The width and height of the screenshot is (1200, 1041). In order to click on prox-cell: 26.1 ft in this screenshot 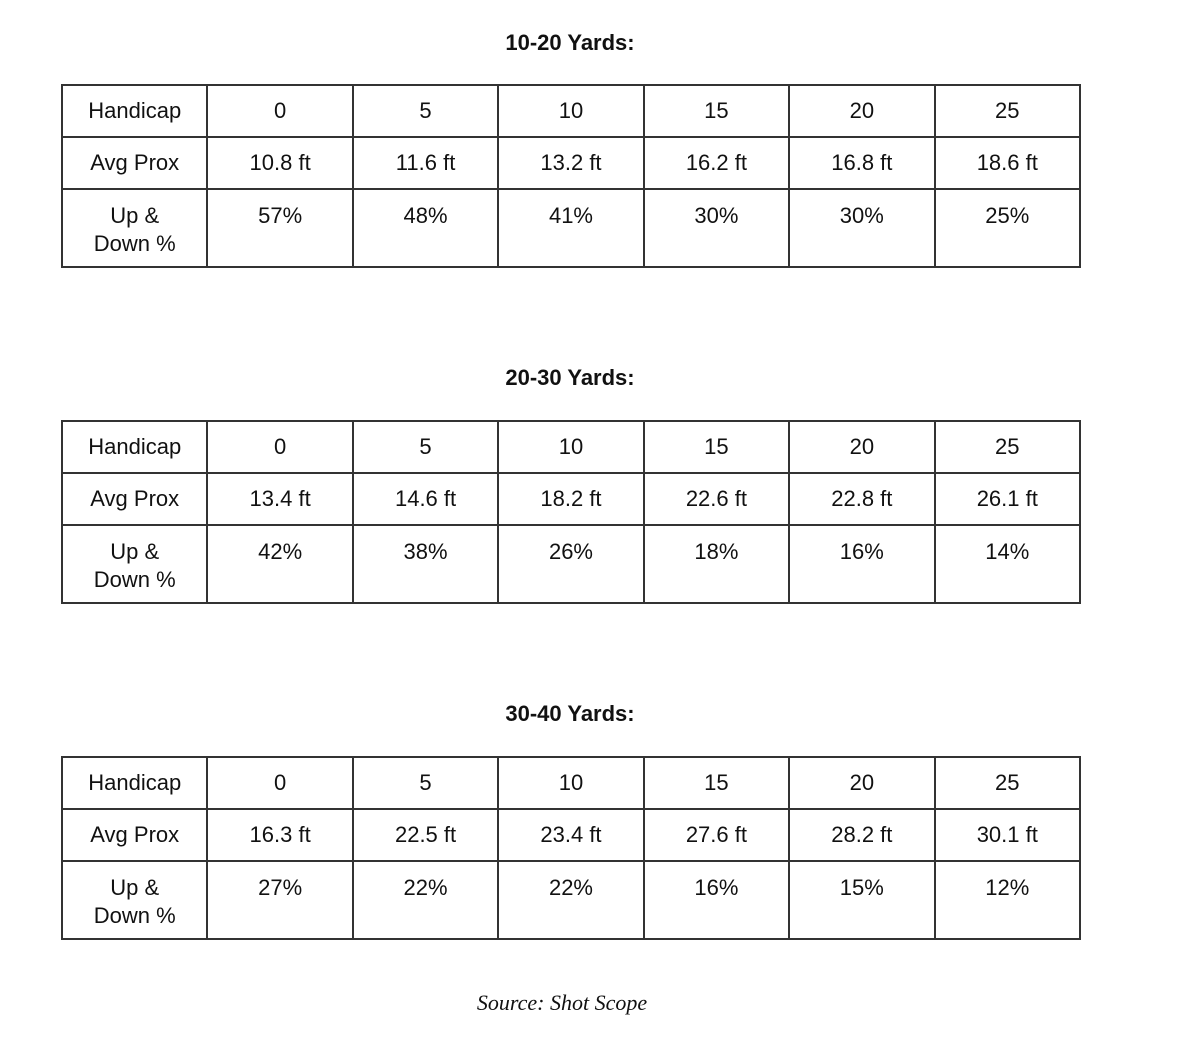, I will do `click(1007, 499)`.